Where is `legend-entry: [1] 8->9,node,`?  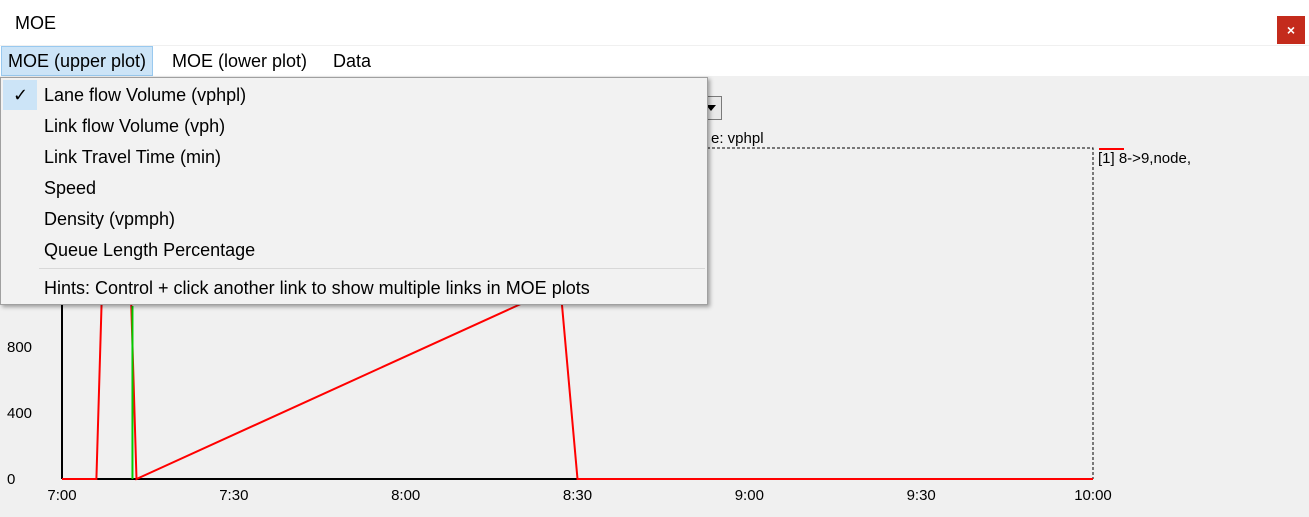
legend-entry: [1] 8->9,node, is located at coordinates (1144, 158).